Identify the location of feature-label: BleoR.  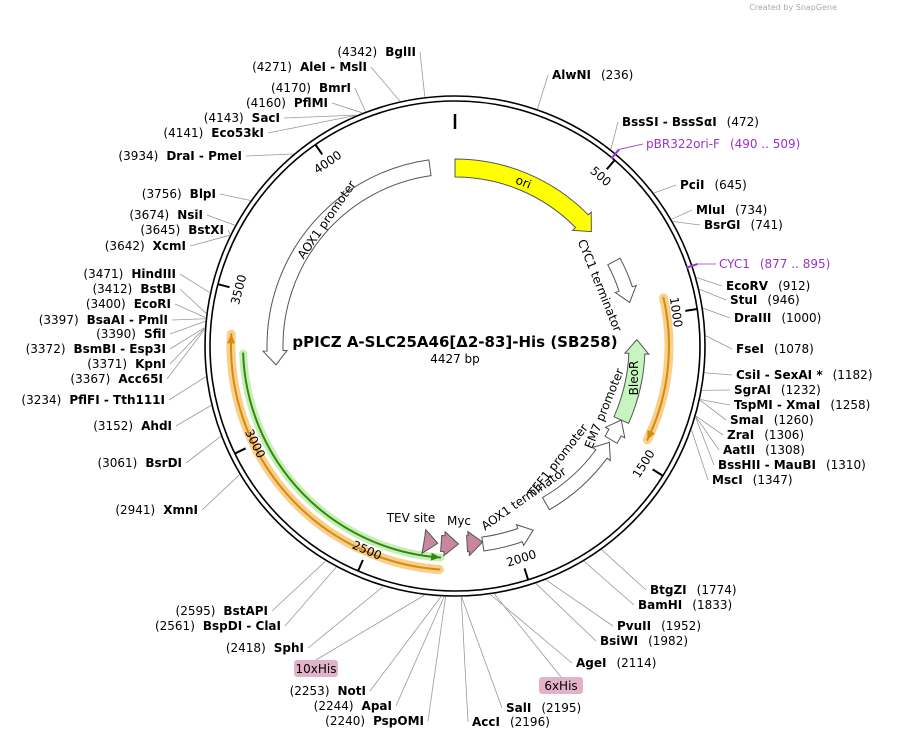
(634, 378).